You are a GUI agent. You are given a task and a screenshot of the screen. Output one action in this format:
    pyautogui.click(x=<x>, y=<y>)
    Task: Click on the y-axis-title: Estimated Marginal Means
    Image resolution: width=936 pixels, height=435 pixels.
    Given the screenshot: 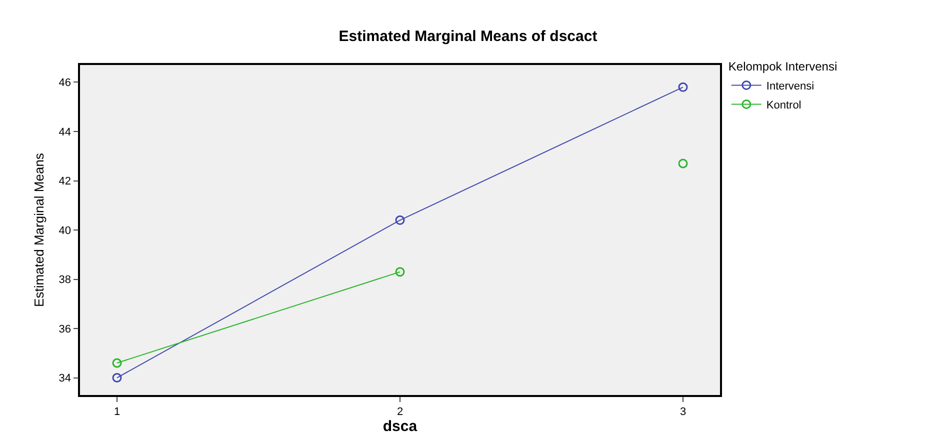 What is the action you would take?
    pyautogui.click(x=39, y=229)
    